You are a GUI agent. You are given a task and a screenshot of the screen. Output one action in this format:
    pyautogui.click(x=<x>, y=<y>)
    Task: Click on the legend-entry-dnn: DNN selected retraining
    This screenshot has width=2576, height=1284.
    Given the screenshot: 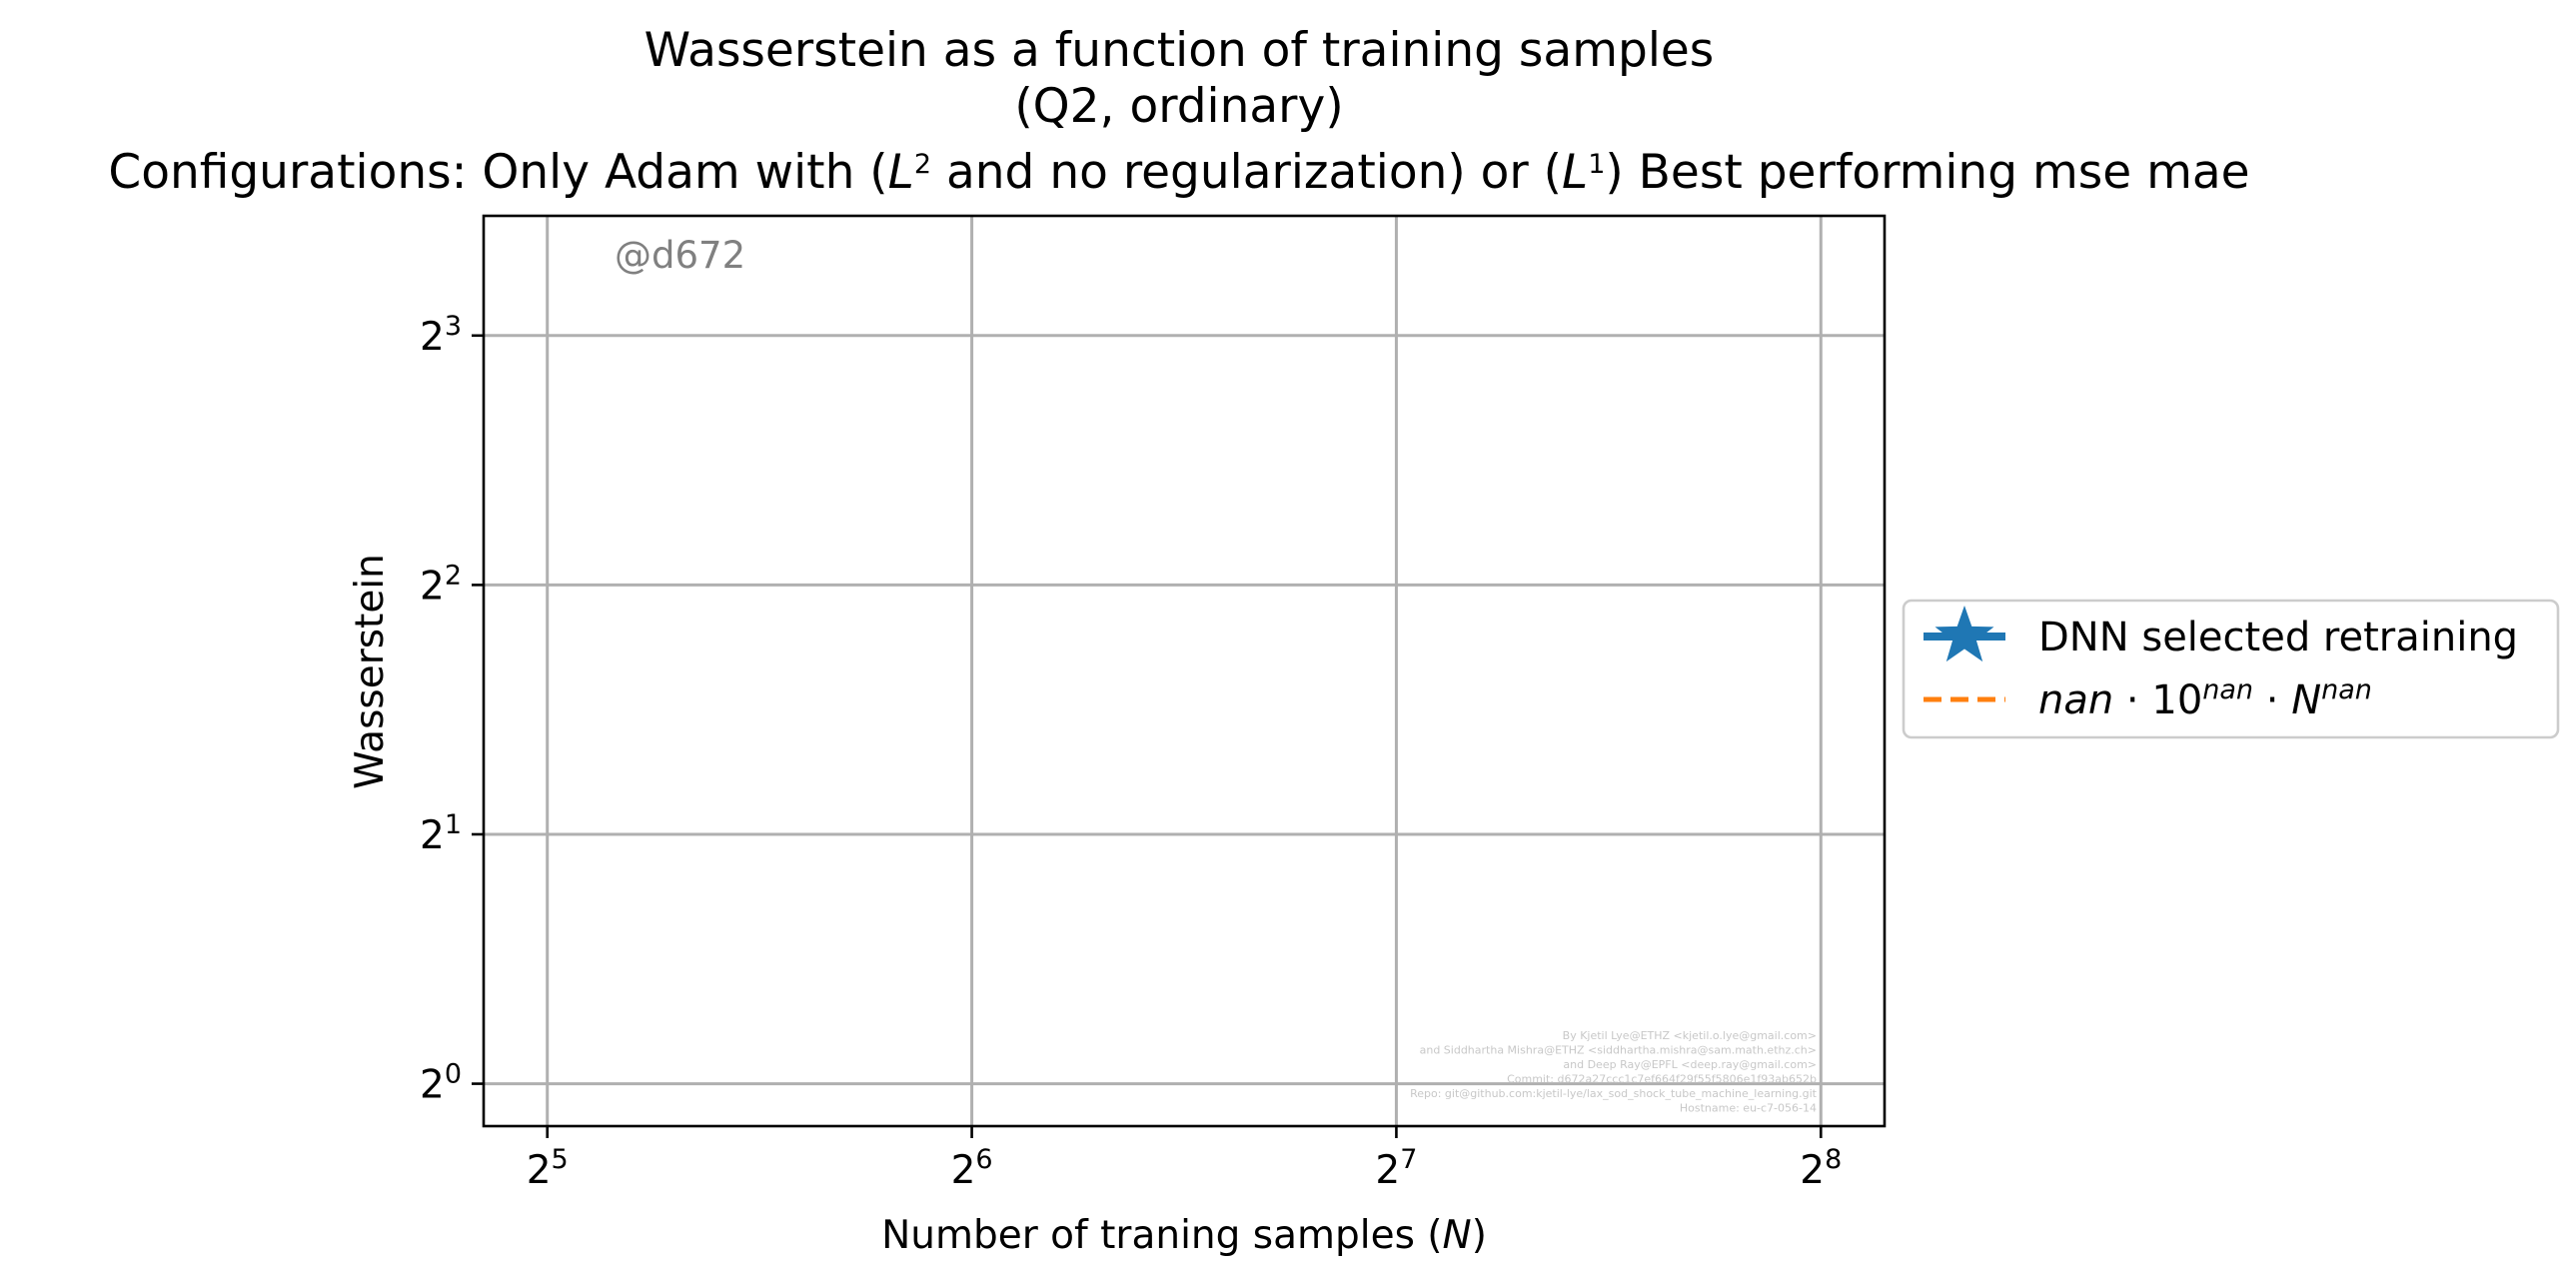 What is the action you would take?
    pyautogui.click(x=2221, y=634)
    